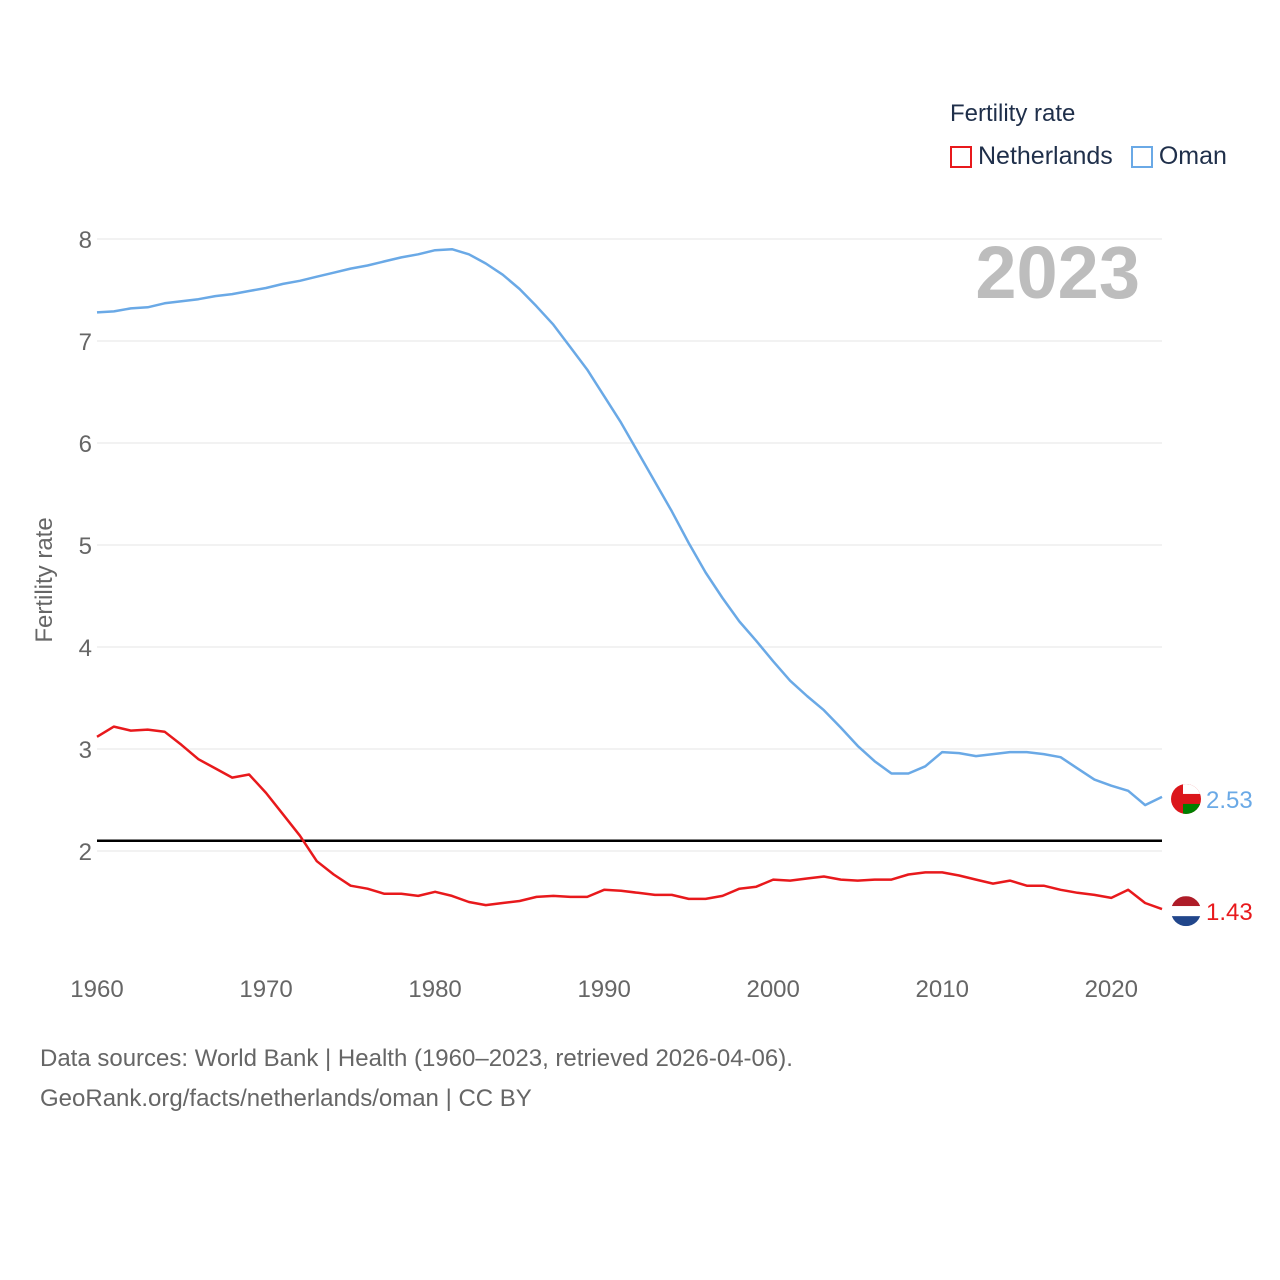 The width and height of the screenshot is (1280, 1280). I want to click on flag-oman-icon, so click(1186, 798).